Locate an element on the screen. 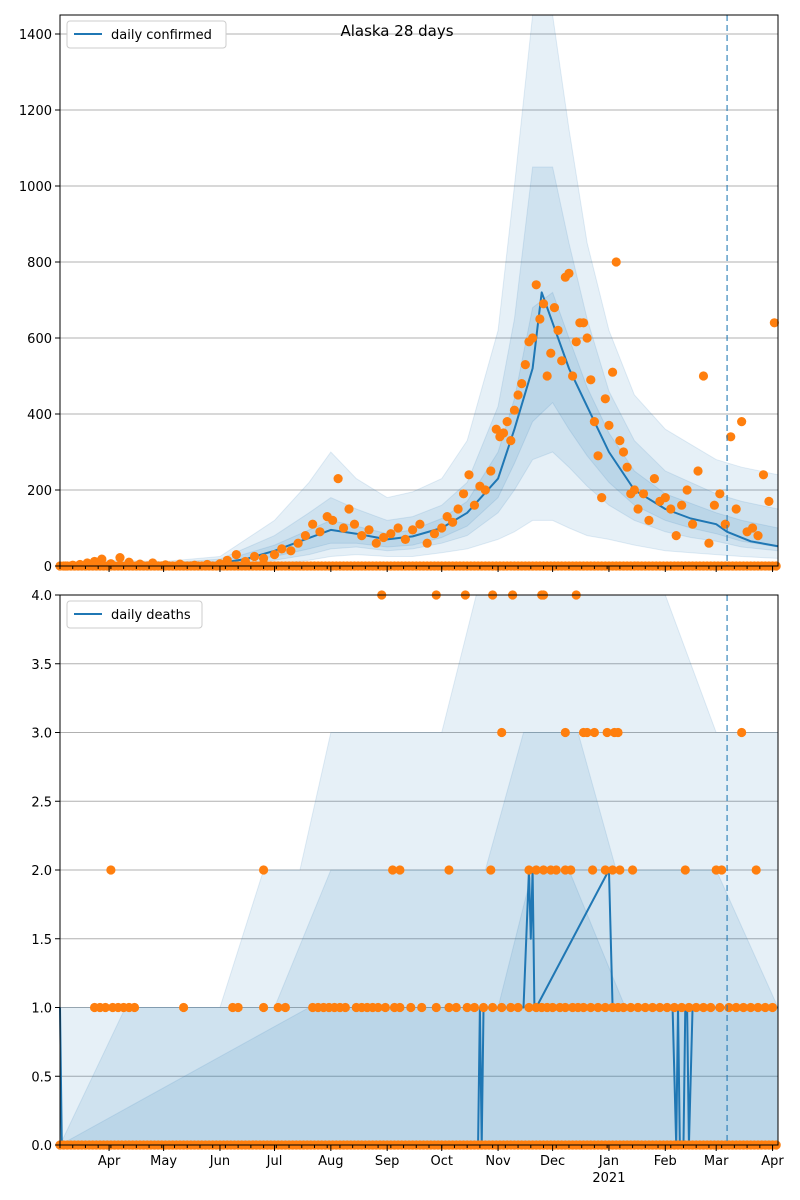 The image size is (800, 1200). confirmed-ytick-label: 0 is located at coordinates (48, 567).